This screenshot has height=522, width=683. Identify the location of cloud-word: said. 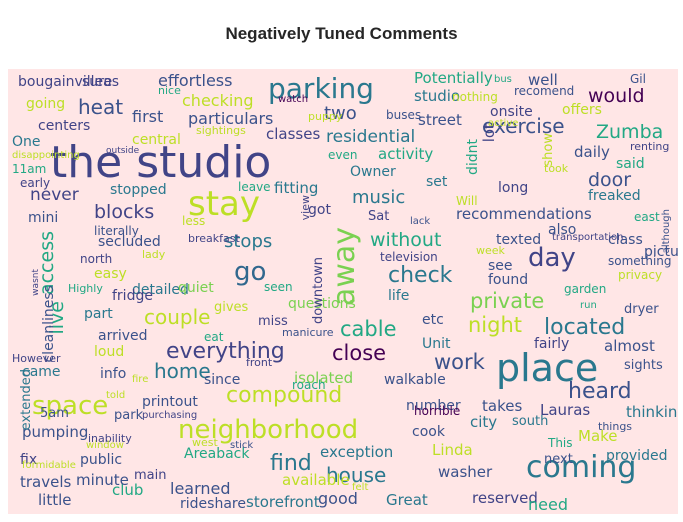
(630, 164).